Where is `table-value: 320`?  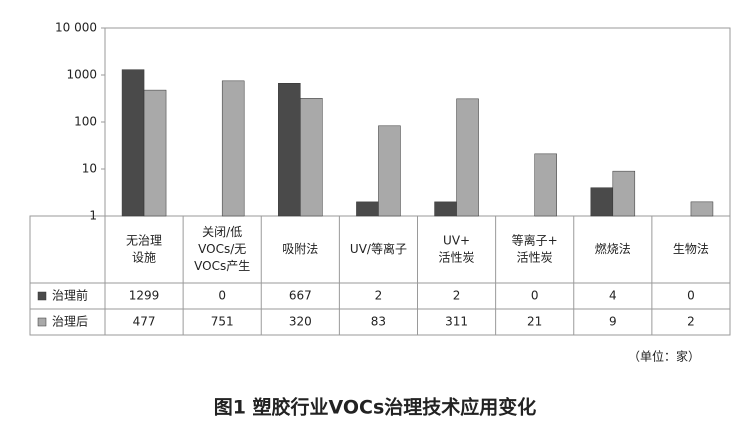 table-value: 320 is located at coordinates (300, 322).